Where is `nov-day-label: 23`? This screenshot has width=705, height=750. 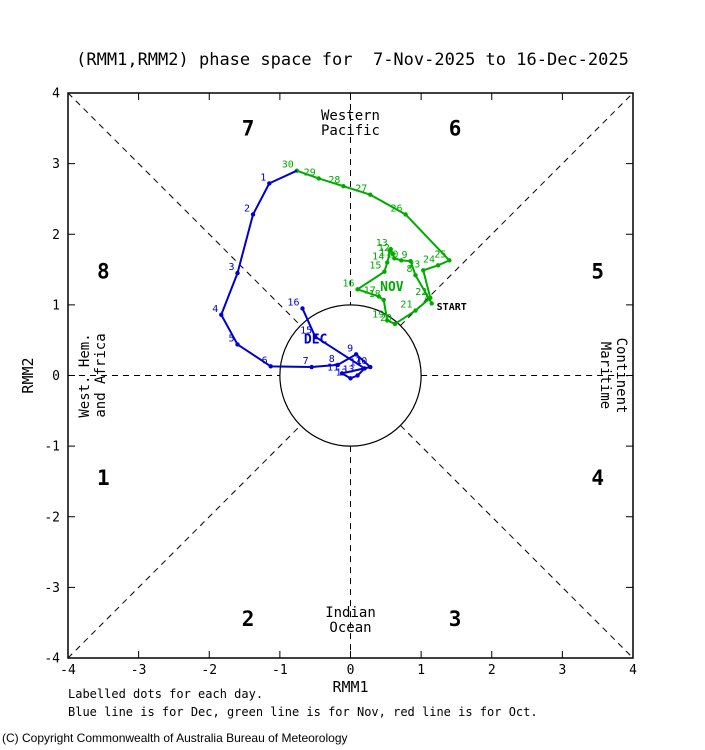
nov-day-label: 23 is located at coordinates (414, 264).